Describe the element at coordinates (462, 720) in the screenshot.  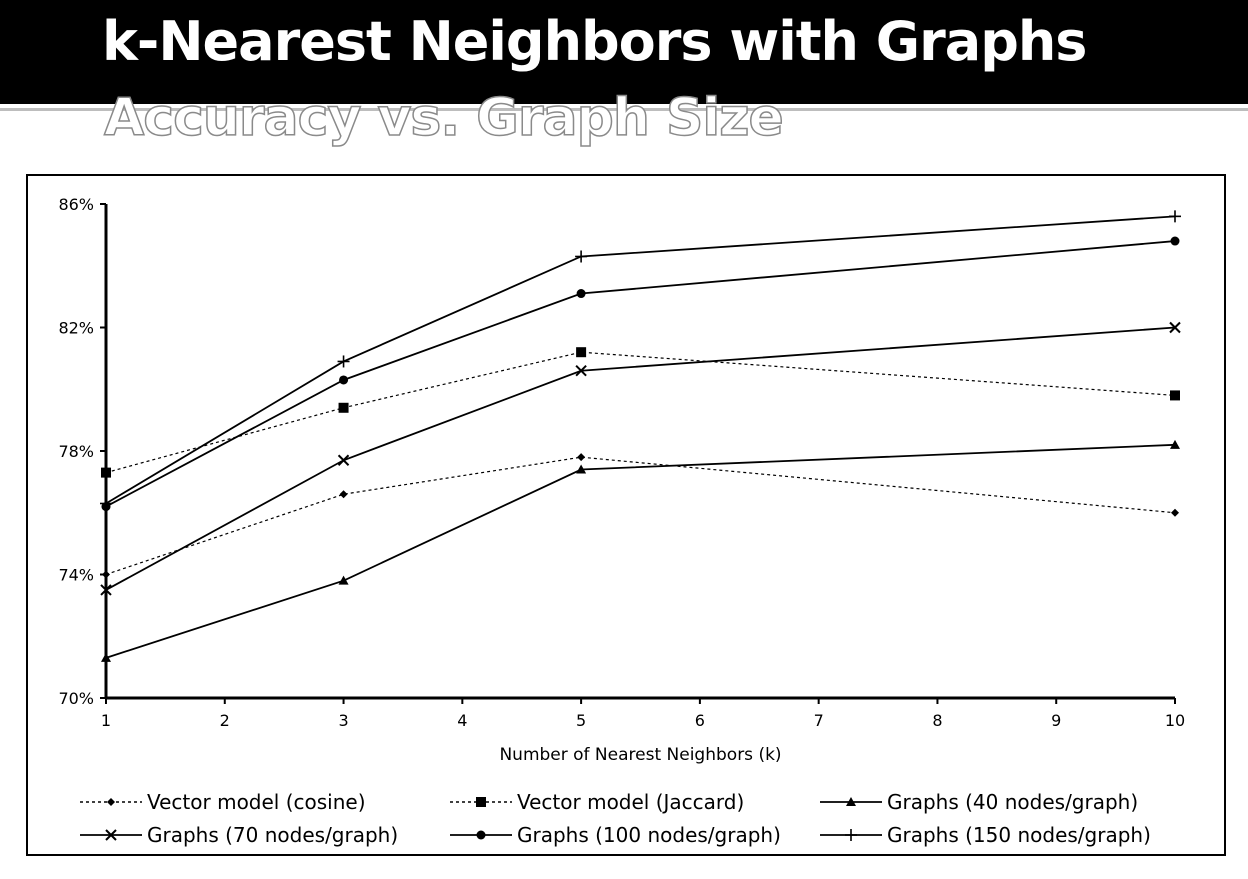
I see `x-tick-label: 4` at that location.